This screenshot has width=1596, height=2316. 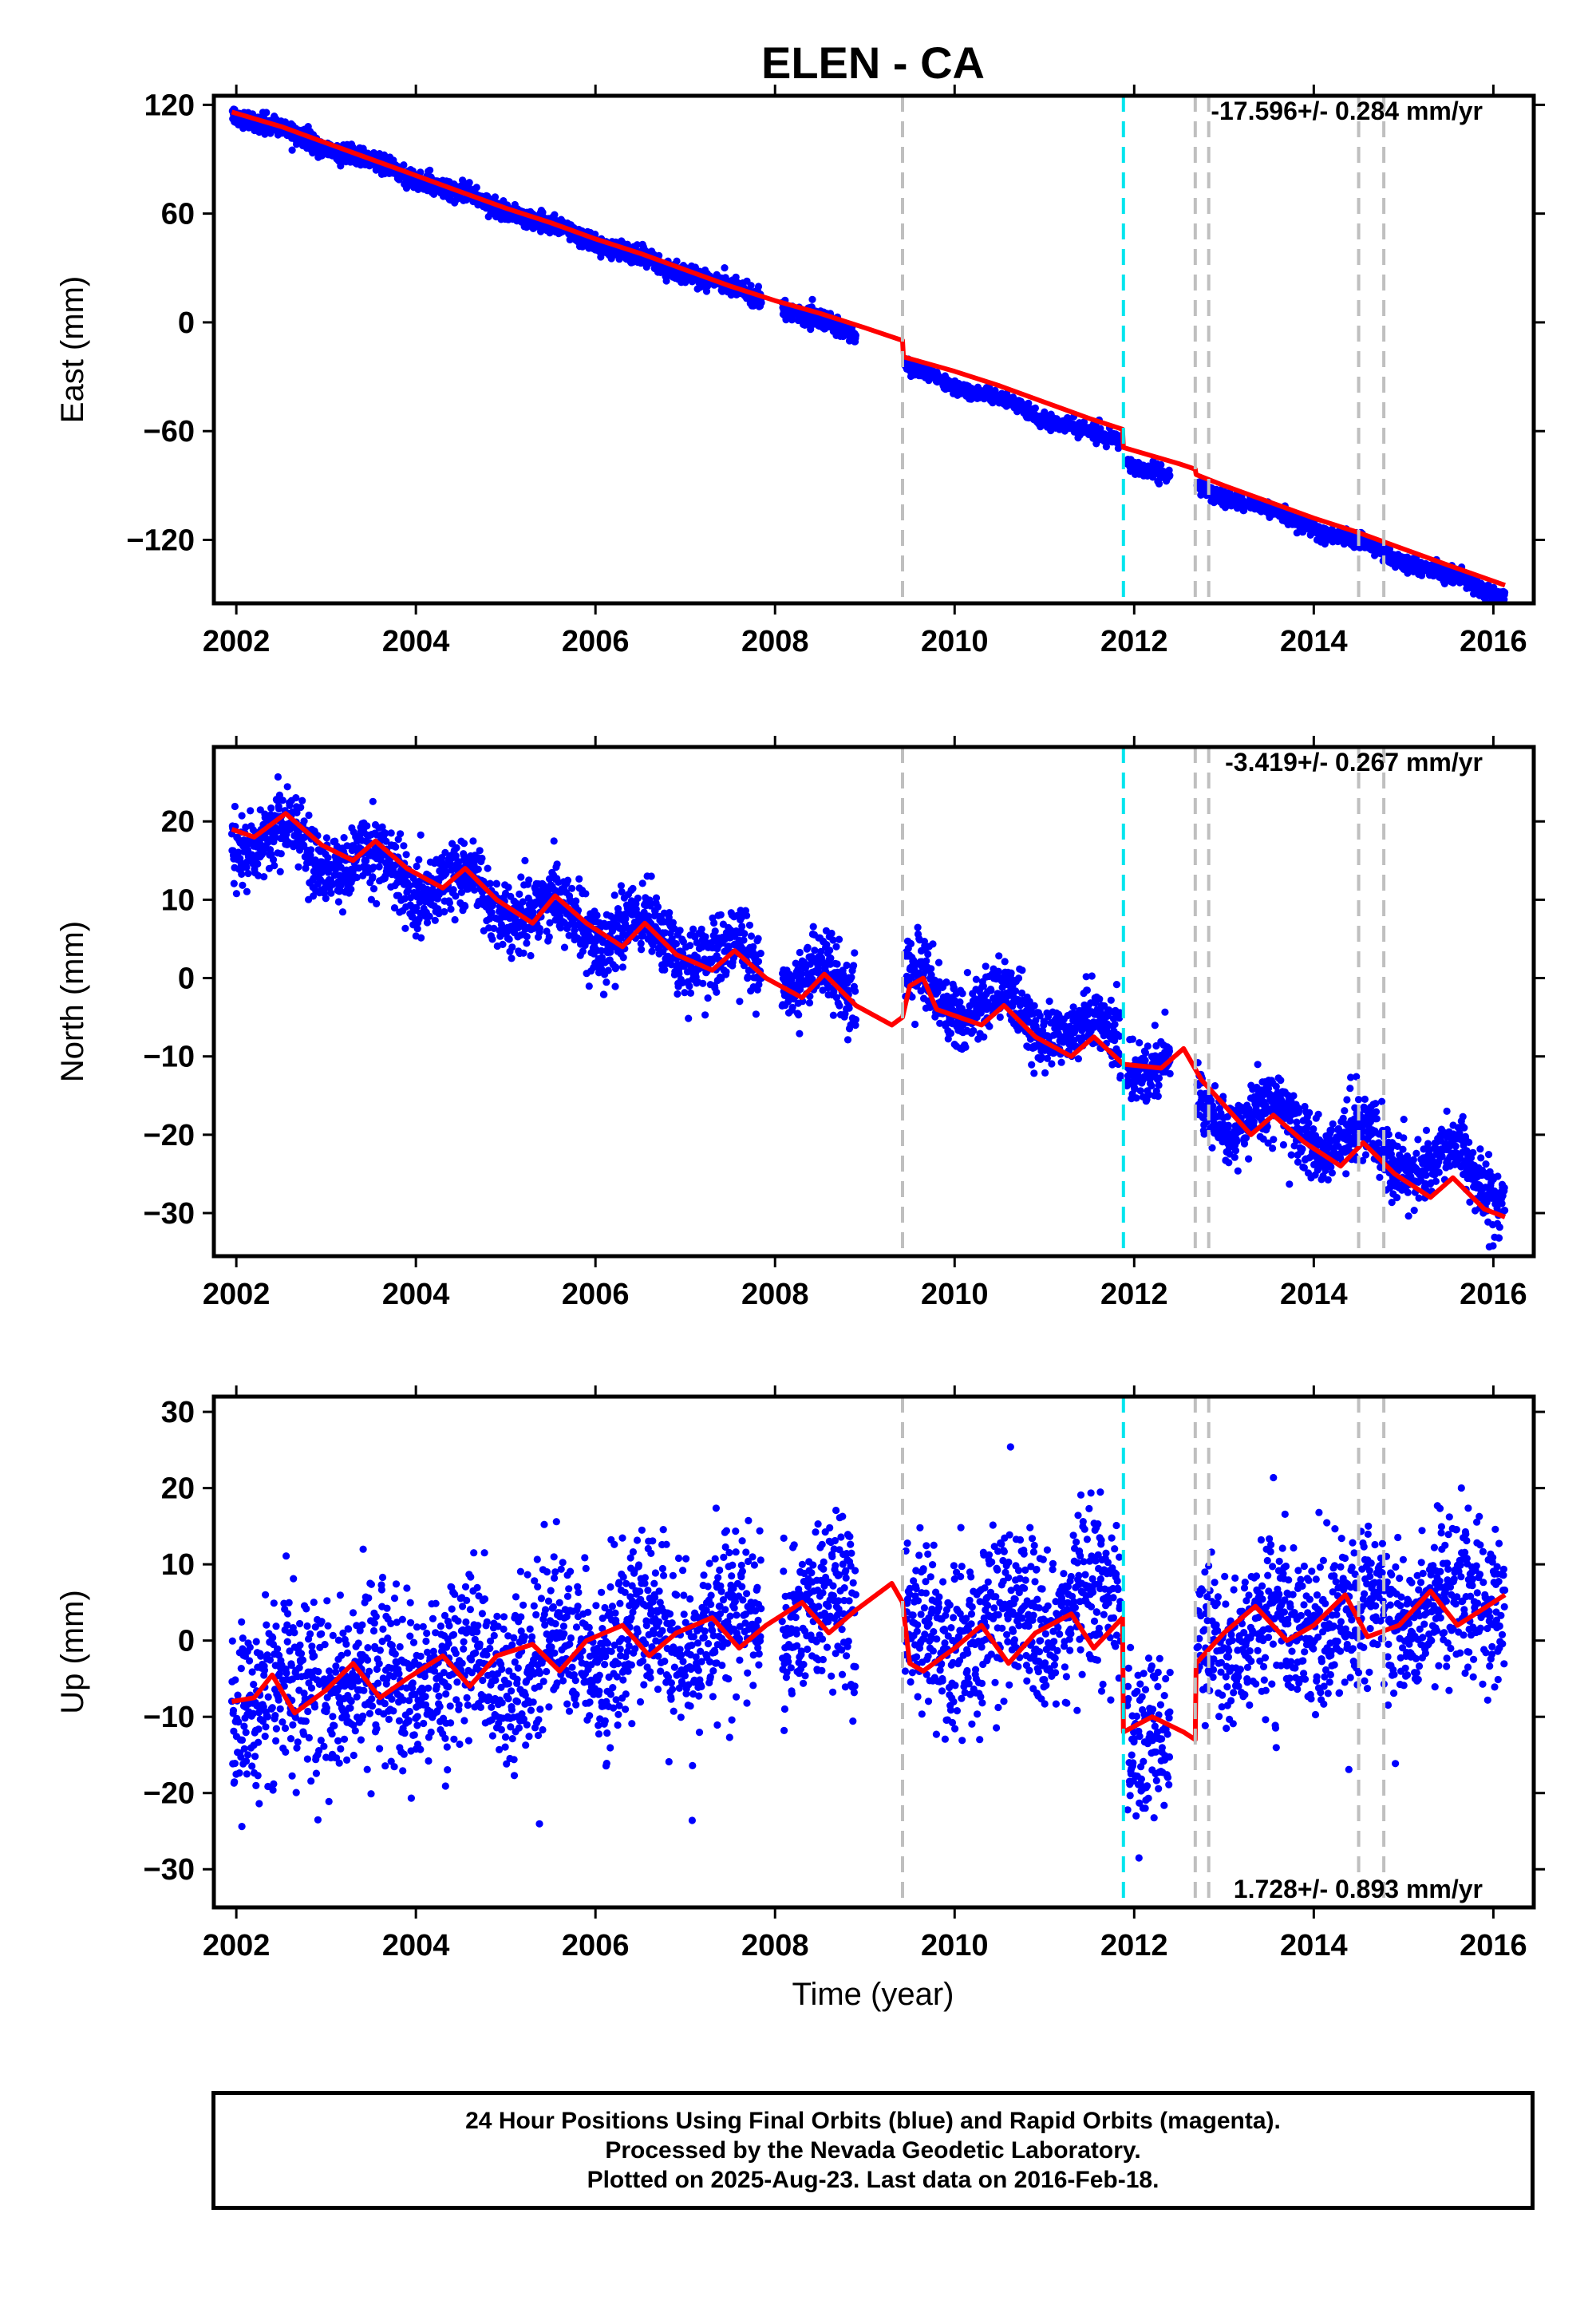 What do you see at coordinates (1347, 111) in the screenshot?
I see `velocity-rate-label: -17.596+/- 0.284 mm/yr` at bounding box center [1347, 111].